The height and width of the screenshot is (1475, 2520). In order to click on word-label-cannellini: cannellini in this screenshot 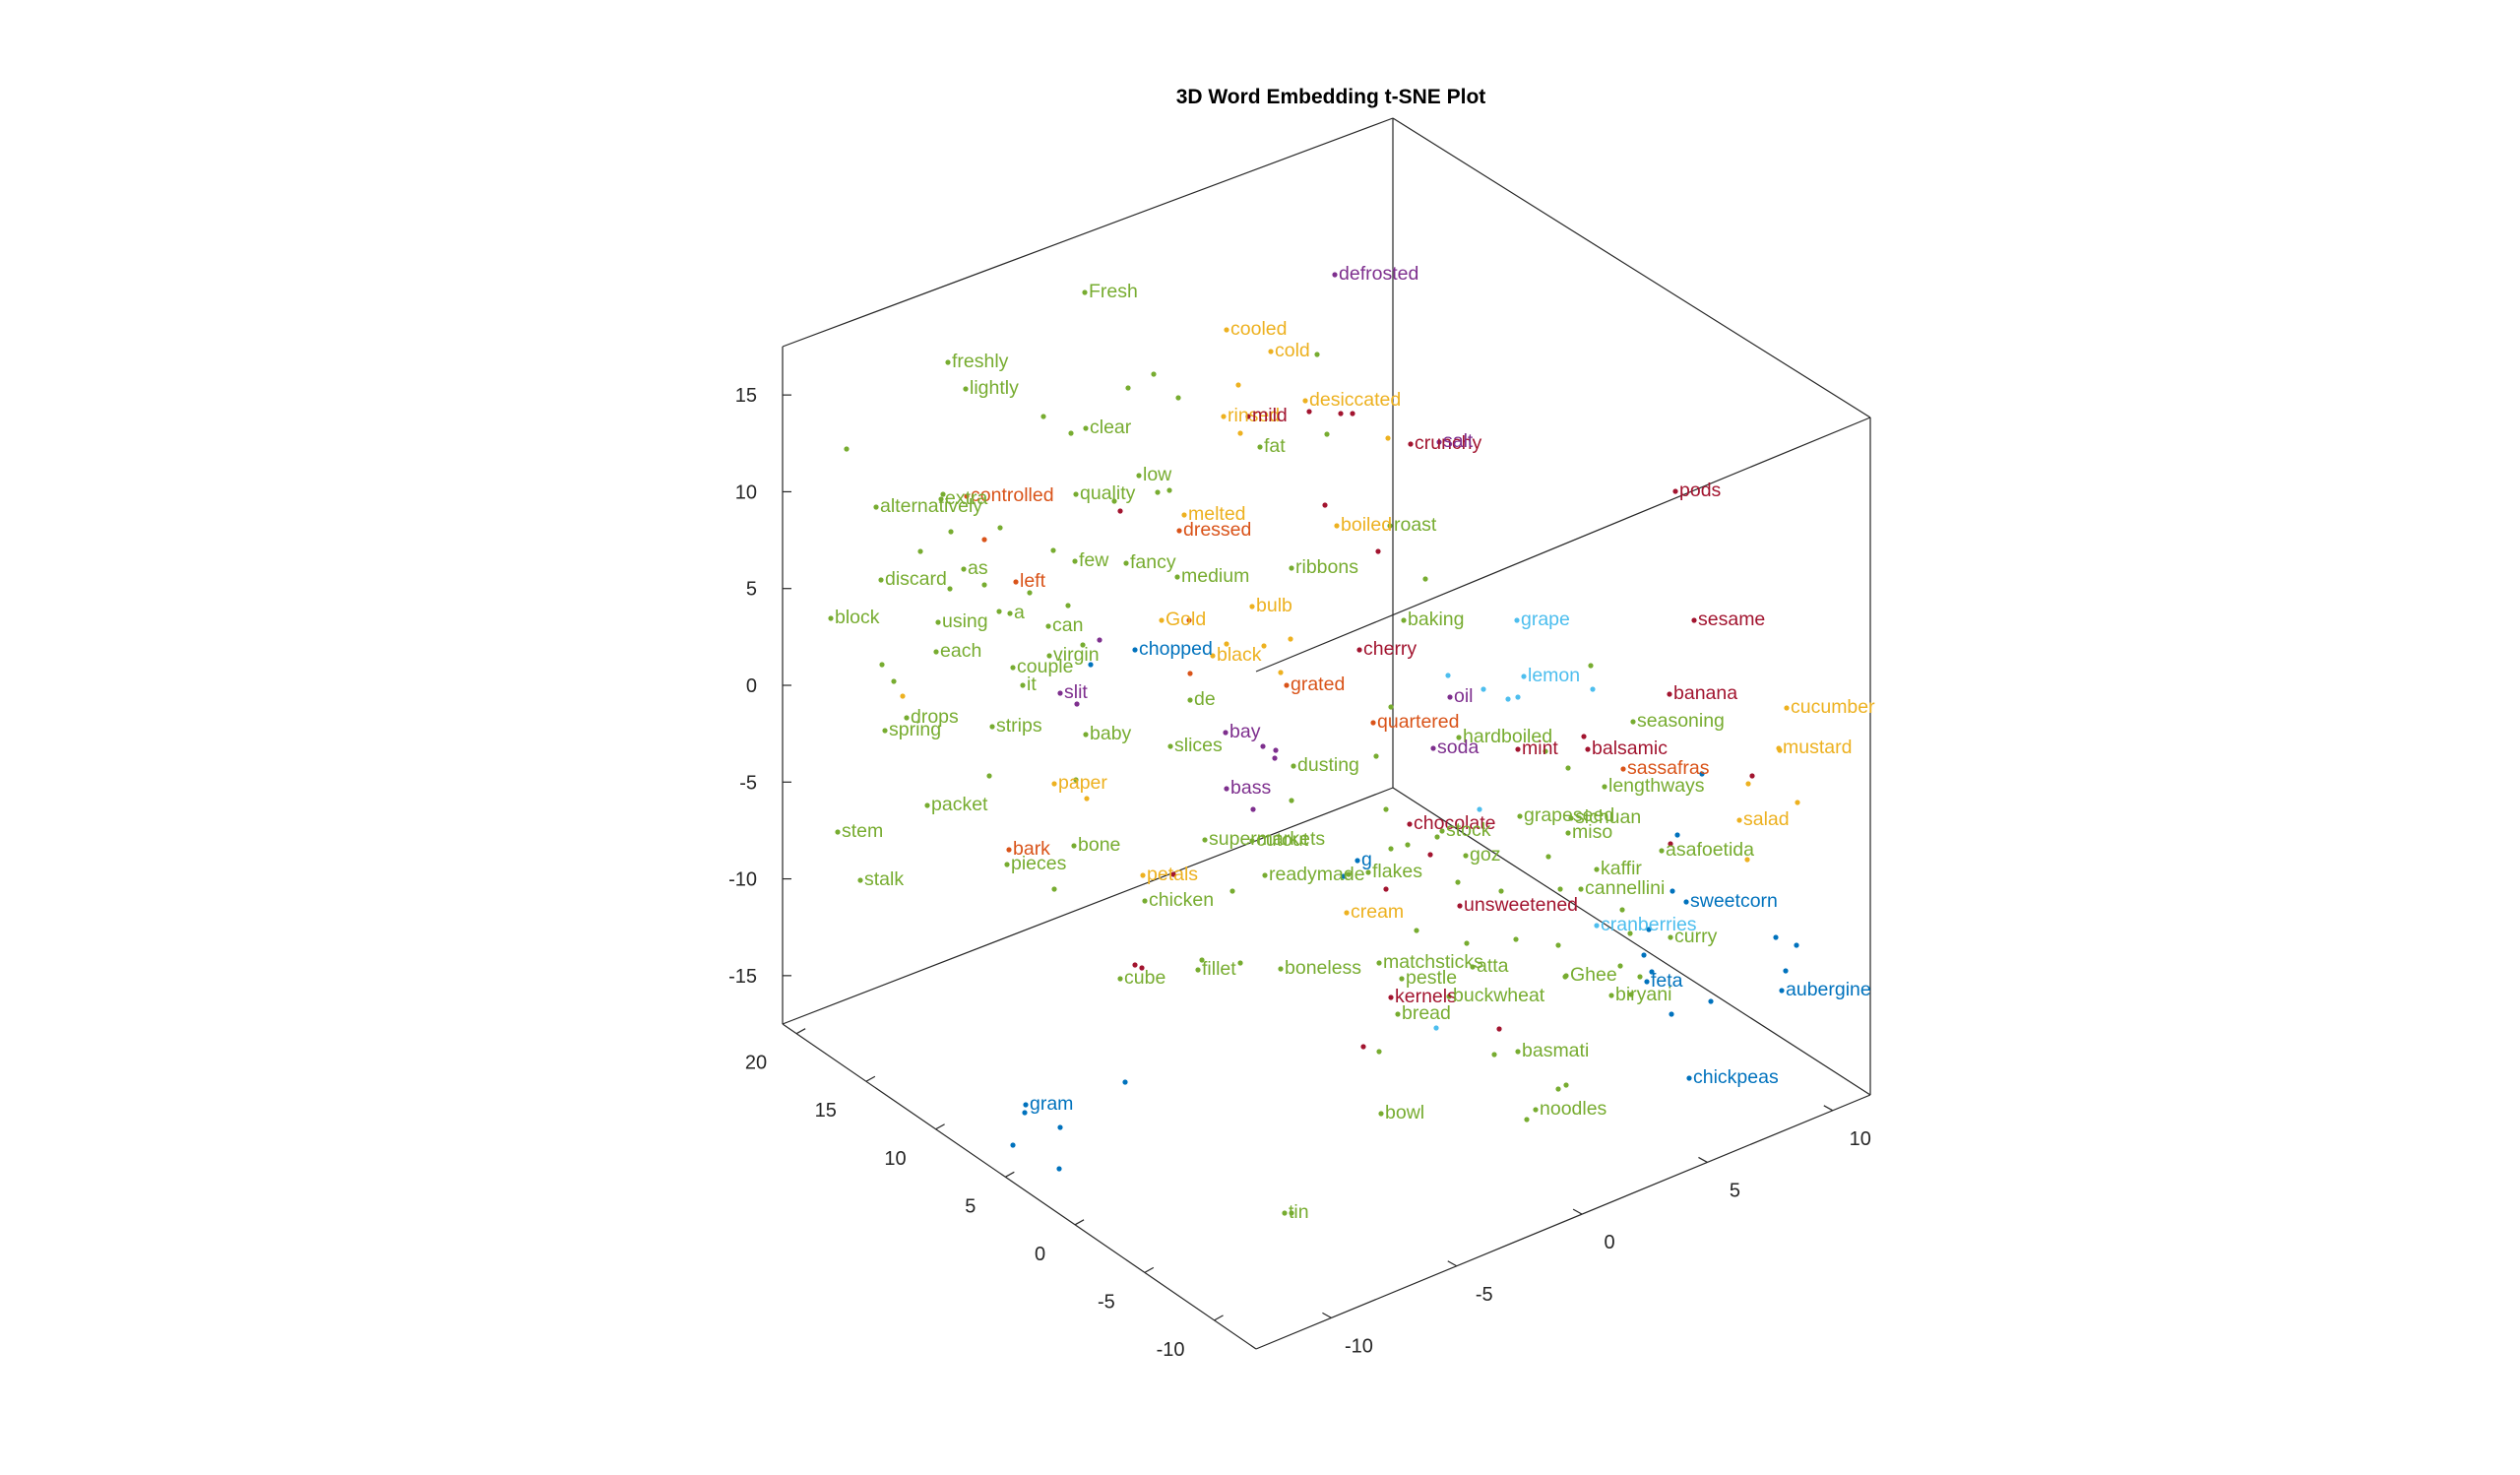, I will do `click(1625, 888)`.